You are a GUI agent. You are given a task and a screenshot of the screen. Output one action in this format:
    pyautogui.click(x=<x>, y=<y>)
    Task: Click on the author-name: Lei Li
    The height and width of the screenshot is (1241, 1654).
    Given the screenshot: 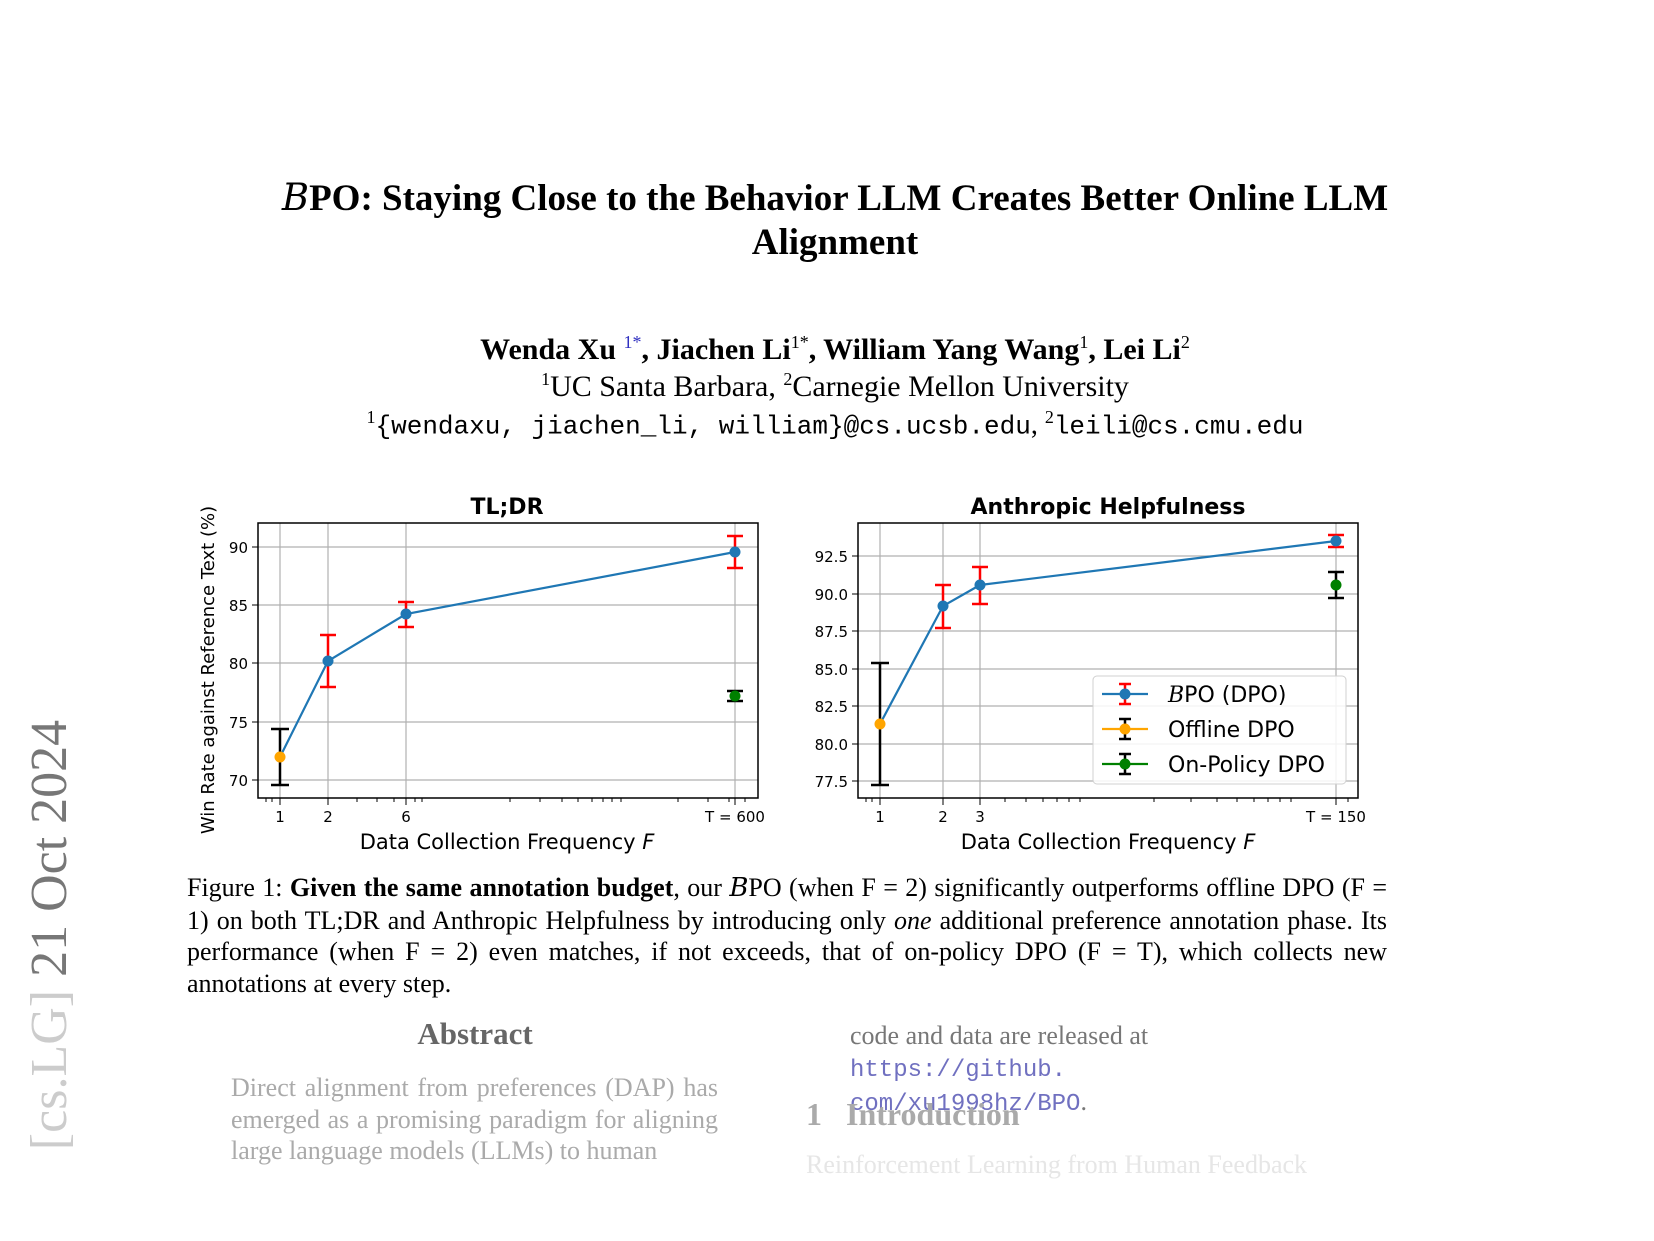 What is the action you would take?
    pyautogui.click(x=1142, y=349)
    